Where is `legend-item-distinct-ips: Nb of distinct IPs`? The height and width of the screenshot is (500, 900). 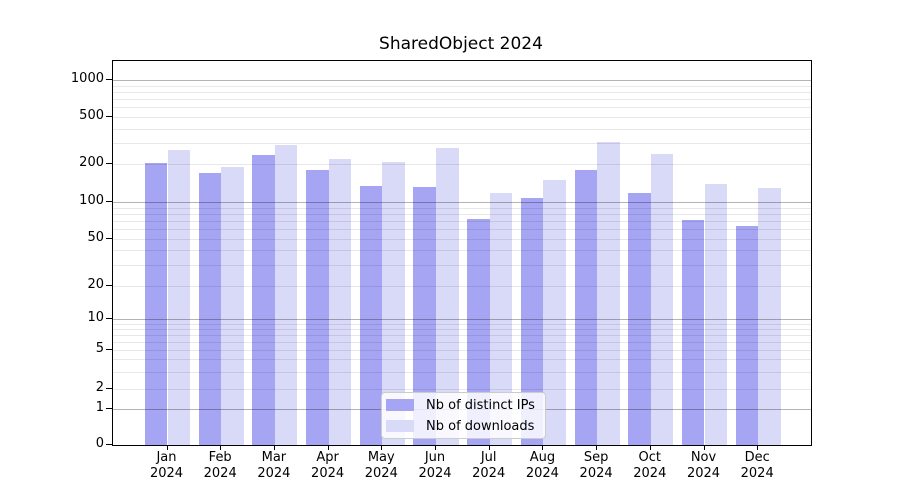
legend-item-distinct-ips: Nb of distinct IPs is located at coordinates (463, 405).